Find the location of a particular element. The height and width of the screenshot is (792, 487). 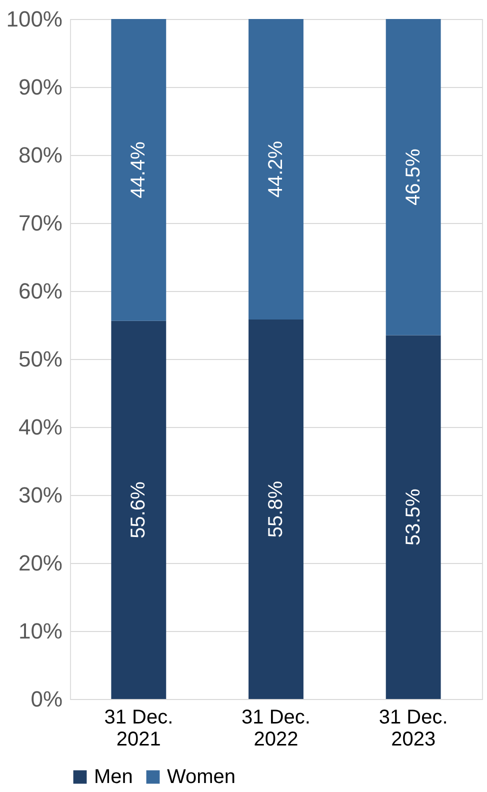

legend-label: Women is located at coordinates (201, 777).